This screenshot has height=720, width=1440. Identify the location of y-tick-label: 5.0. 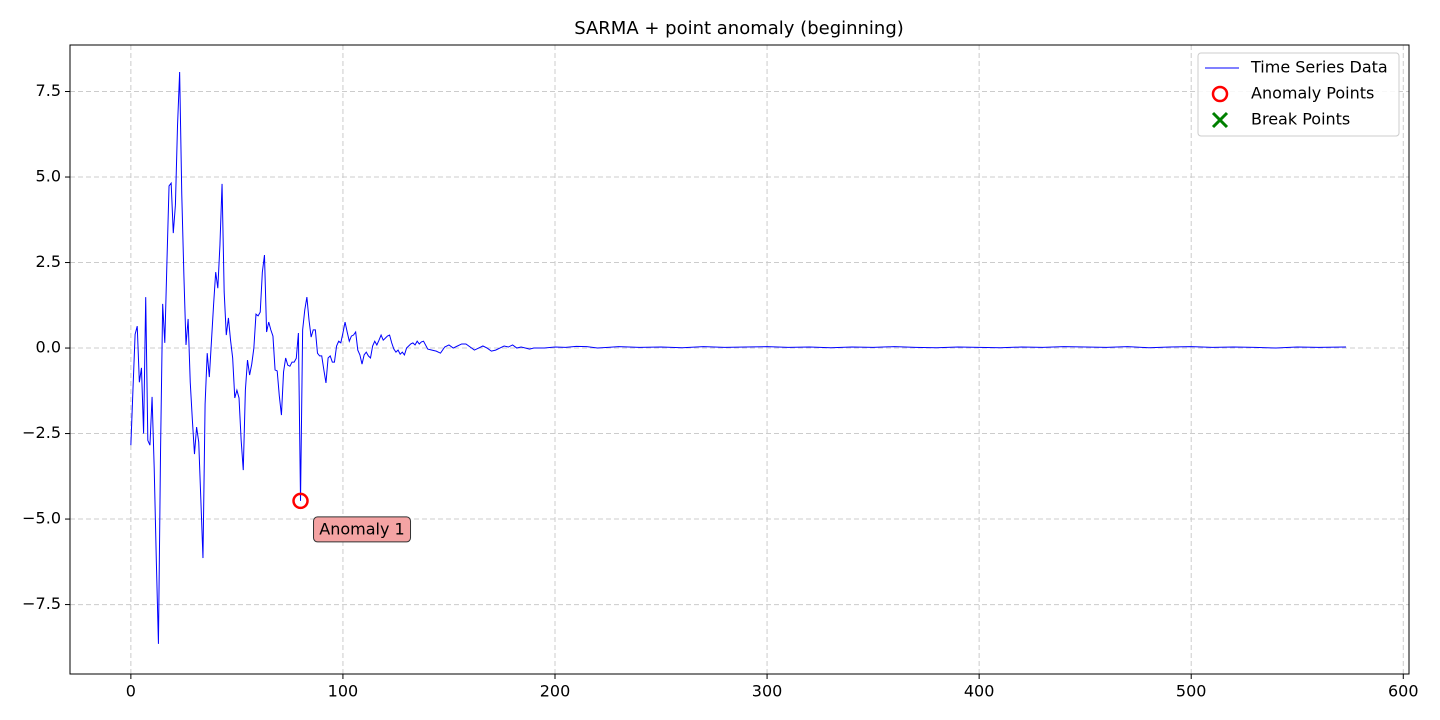
(48, 176).